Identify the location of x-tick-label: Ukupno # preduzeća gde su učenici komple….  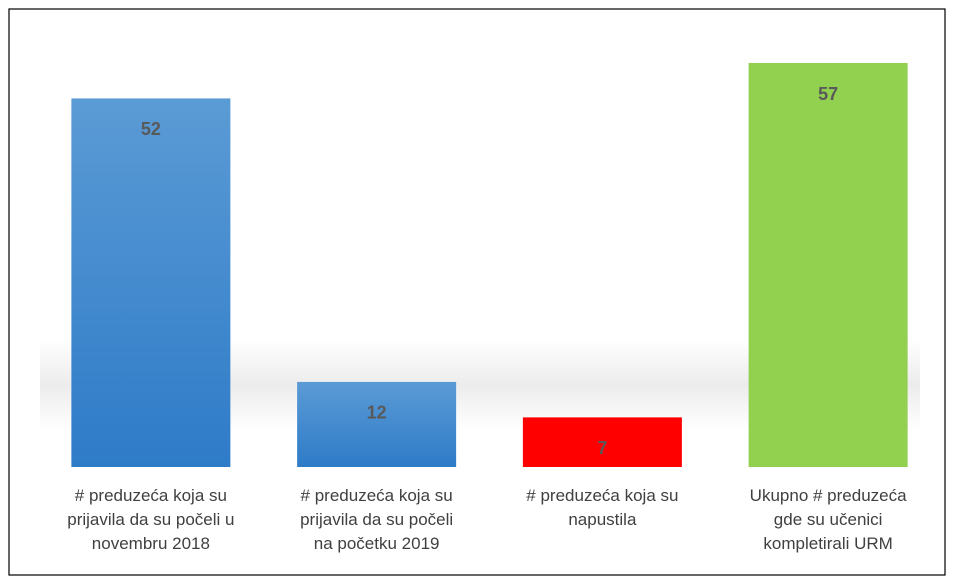
(828, 519).